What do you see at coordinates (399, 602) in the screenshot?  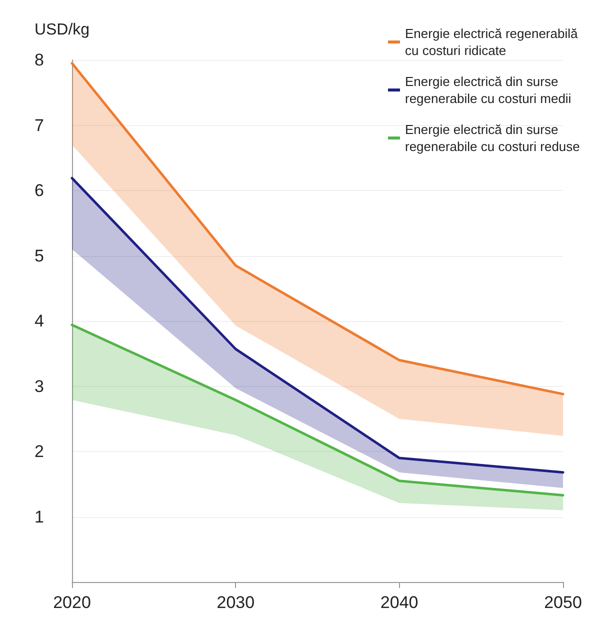 I see `x-tick-label: 2040` at bounding box center [399, 602].